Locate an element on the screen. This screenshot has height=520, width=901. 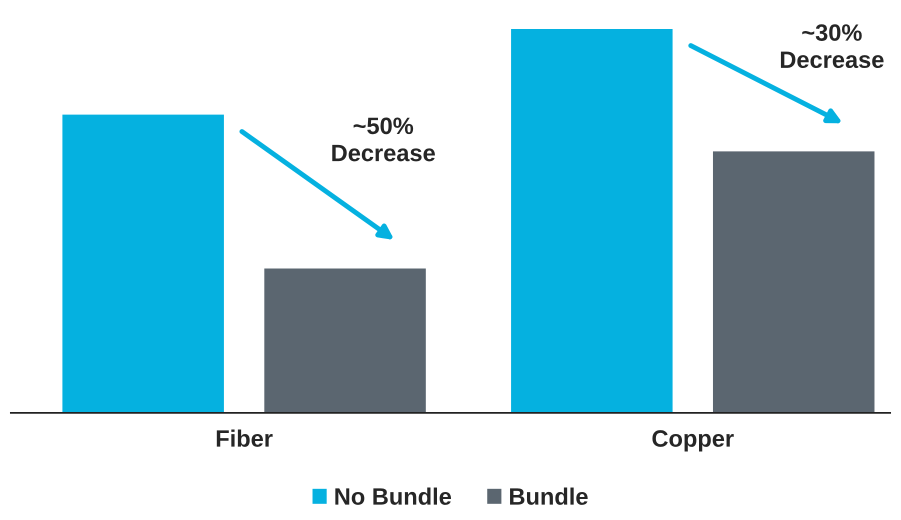
legend-label: No Bundle is located at coordinates (393, 496).